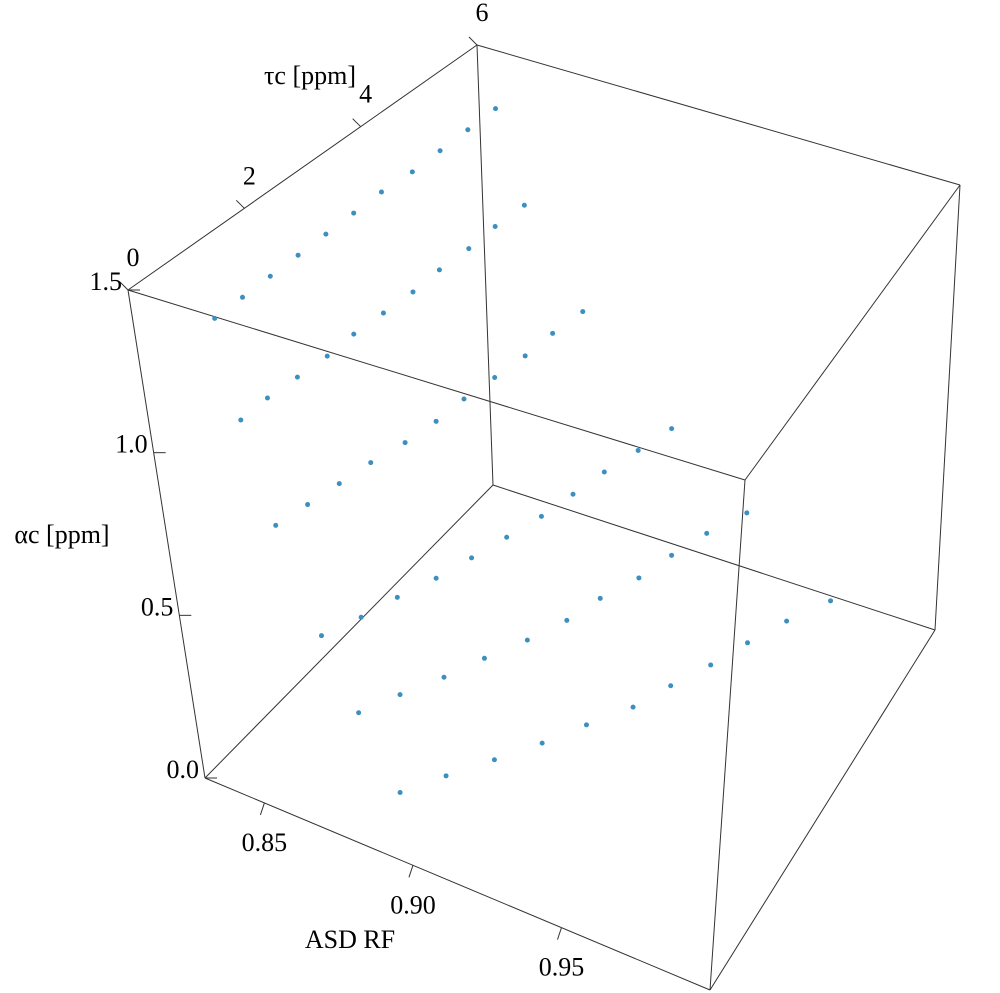 The width and height of the screenshot is (1000, 993). Describe the element at coordinates (310, 75) in the screenshot. I see `y-axis-label: τc [ppm]` at that location.